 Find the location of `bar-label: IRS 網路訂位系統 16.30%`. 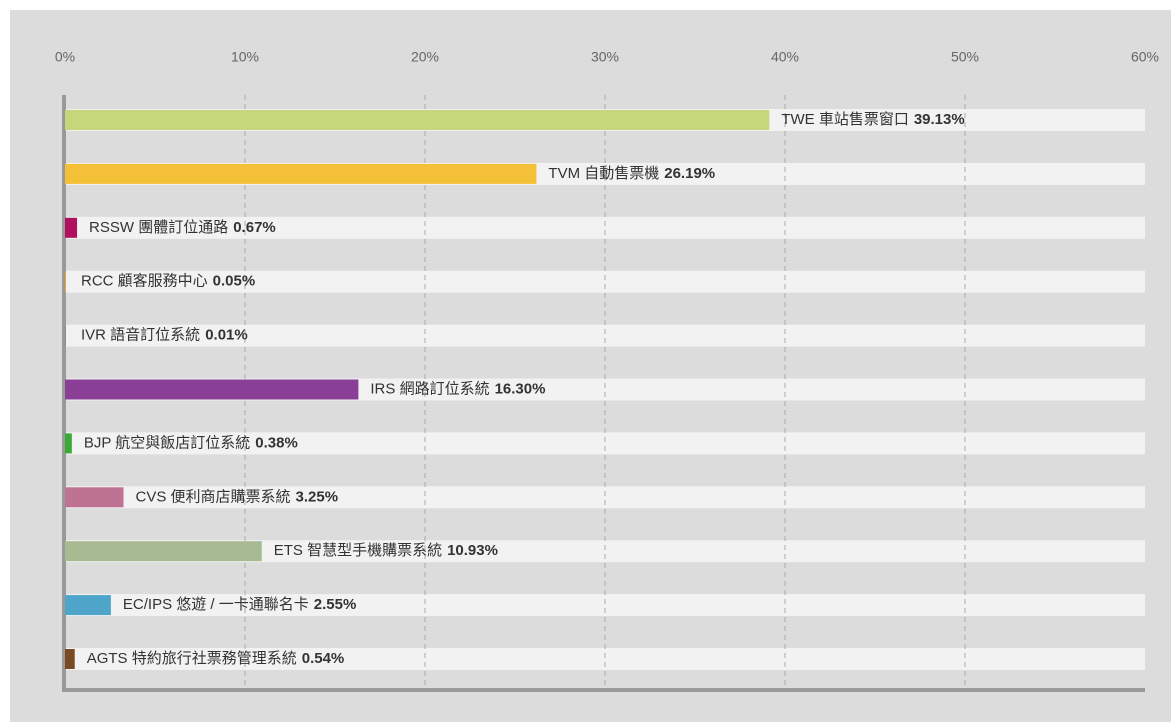

bar-label: IRS 網路訂位系統 16.30% is located at coordinates (457, 388).